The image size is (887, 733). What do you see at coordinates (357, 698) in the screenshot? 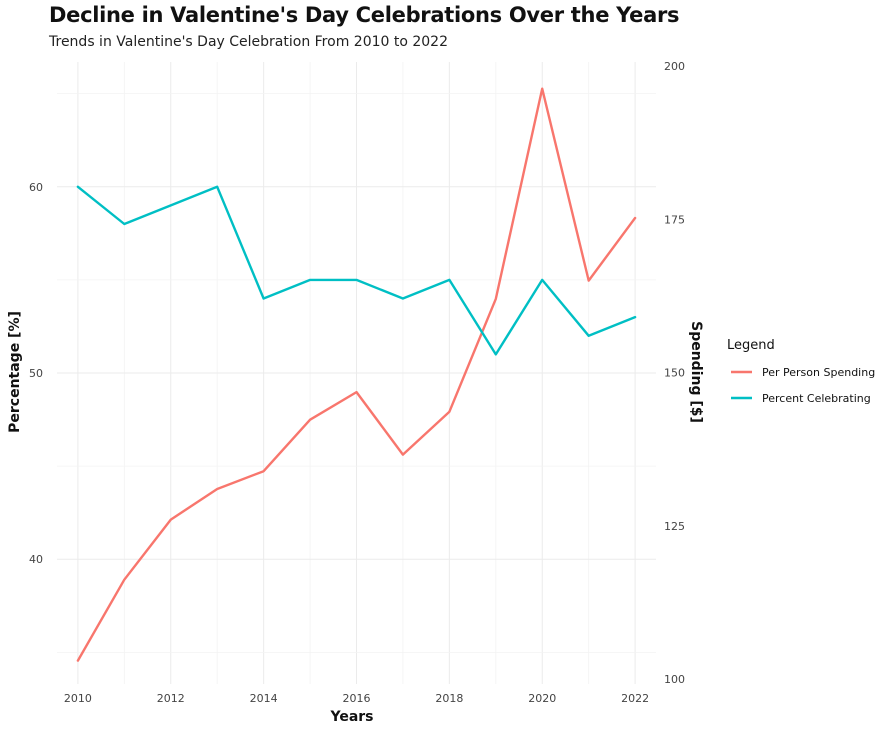
I see `x-tick-label: 2016` at bounding box center [357, 698].